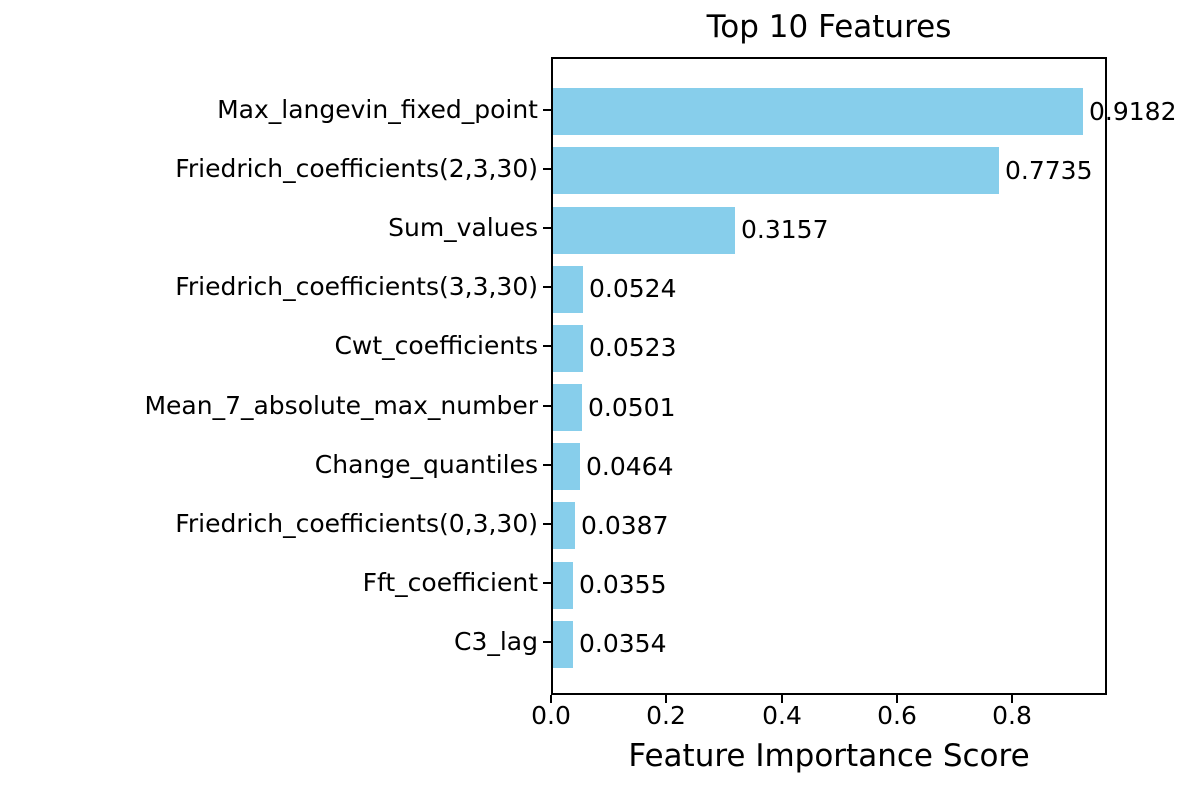 This screenshot has height=800, width=1200. Describe the element at coordinates (356, 523) in the screenshot. I see `y-axis-category-label: Friedrich_coefficients(0,3,30)` at that location.